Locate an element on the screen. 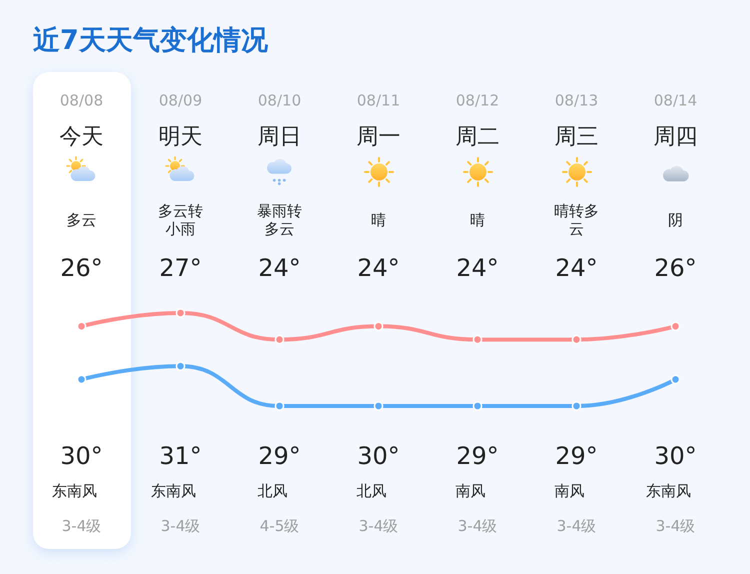 This screenshot has width=750, height=574. text: 周日 is located at coordinates (280, 137).